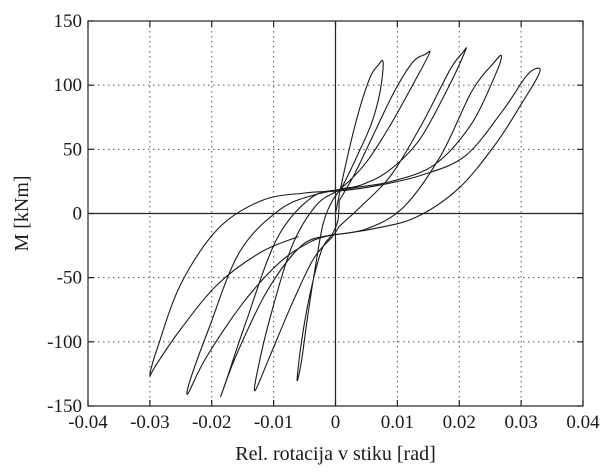 The height and width of the screenshot is (472, 601). What do you see at coordinates (335, 454) in the screenshot?
I see `x-axis-label: Rel. rotacija v stiku [rad]` at bounding box center [335, 454].